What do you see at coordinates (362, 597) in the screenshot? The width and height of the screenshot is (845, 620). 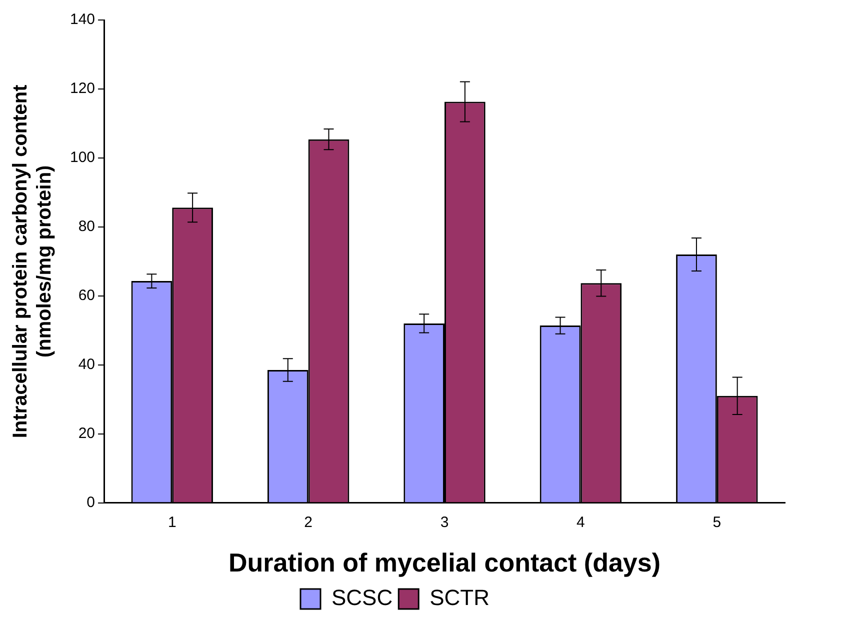 I see `legend-label: SCSC` at bounding box center [362, 597].